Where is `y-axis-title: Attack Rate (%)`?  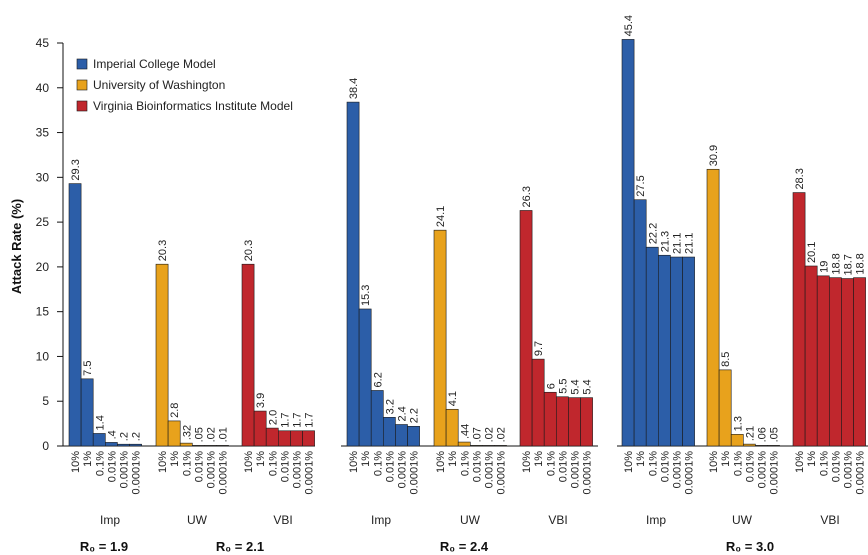
y-axis-title: Attack Rate (%) is located at coordinates (16, 246).